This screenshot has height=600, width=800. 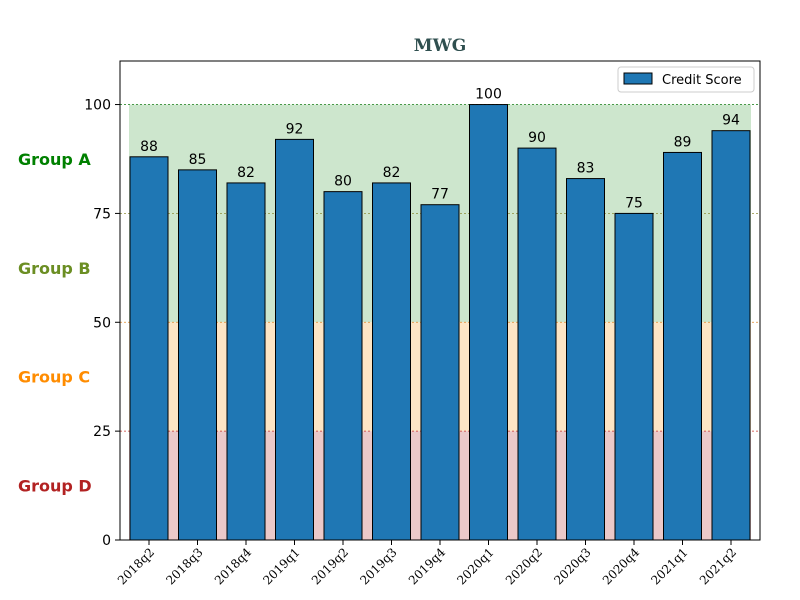 What do you see at coordinates (537, 344) in the screenshot?
I see `bar-2020q2` at bounding box center [537, 344].